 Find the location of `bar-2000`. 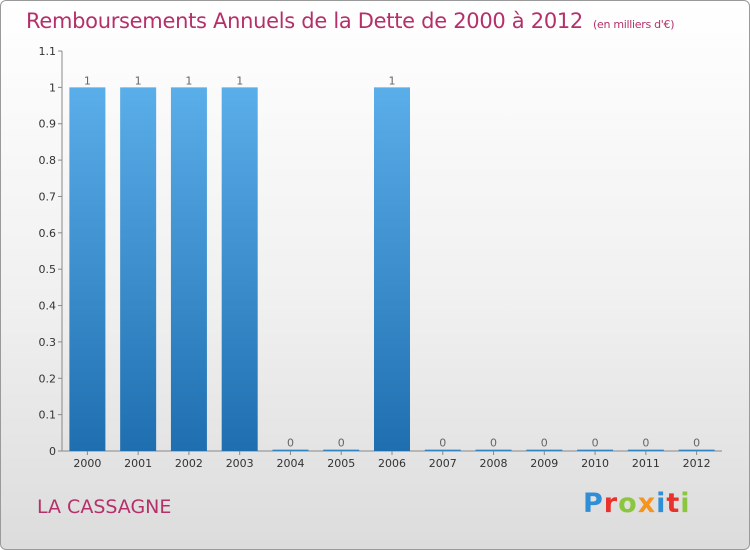

bar-2000 is located at coordinates (87, 269).